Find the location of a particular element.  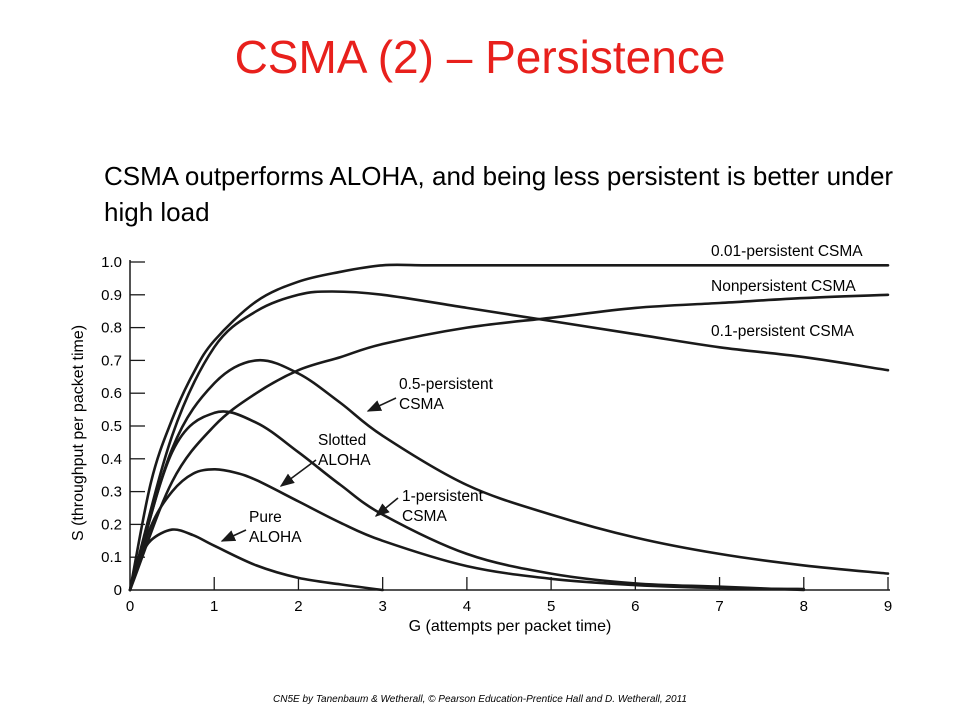

y-tick-label: 0.9 is located at coordinates (111, 295).